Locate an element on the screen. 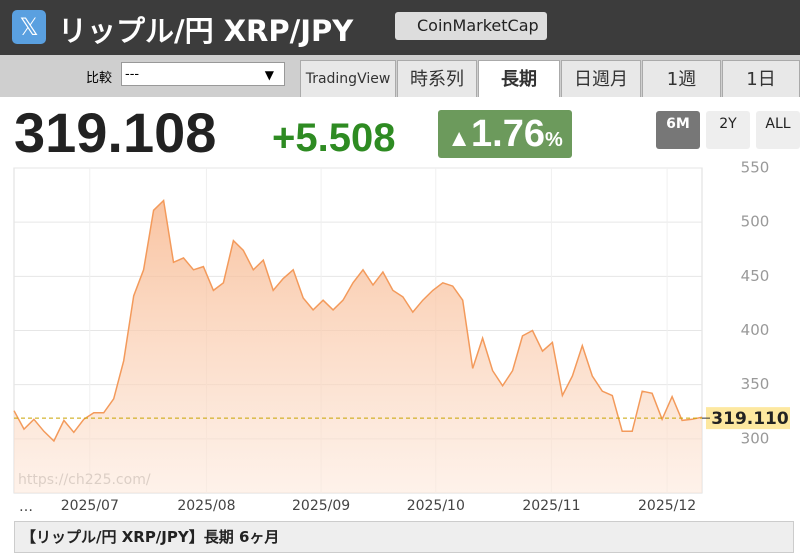  range-button: 2Y is located at coordinates (728, 130).